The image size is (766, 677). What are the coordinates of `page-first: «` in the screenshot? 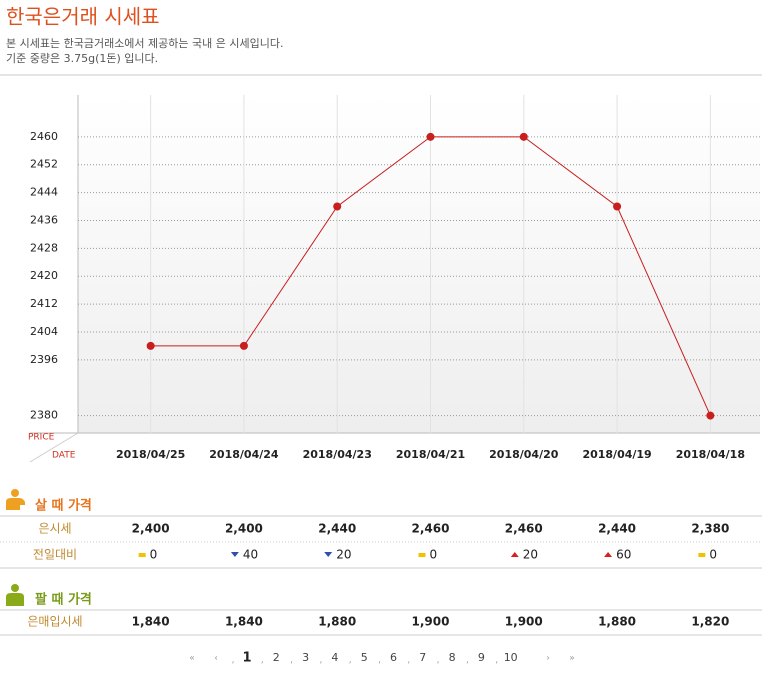 It's located at (192, 659).